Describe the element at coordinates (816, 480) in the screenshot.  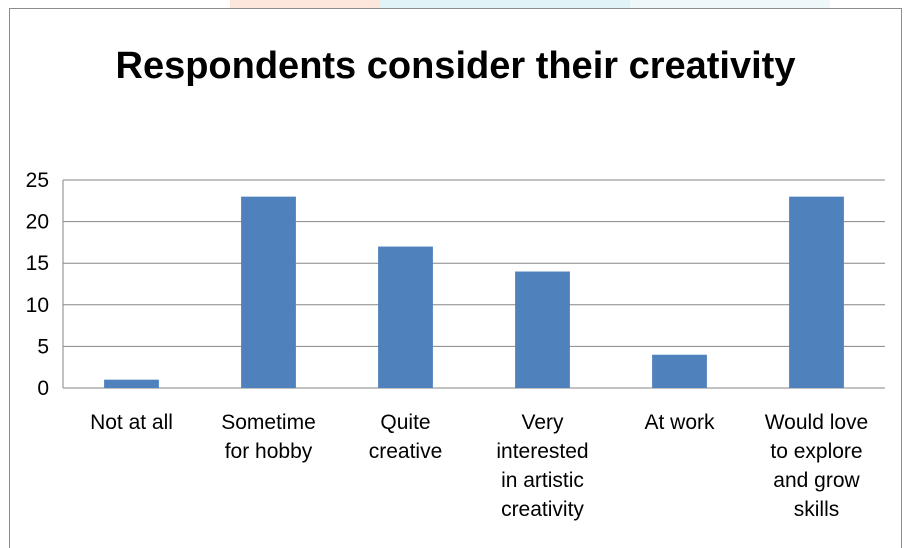
I see `x-category-label: and grow` at that location.